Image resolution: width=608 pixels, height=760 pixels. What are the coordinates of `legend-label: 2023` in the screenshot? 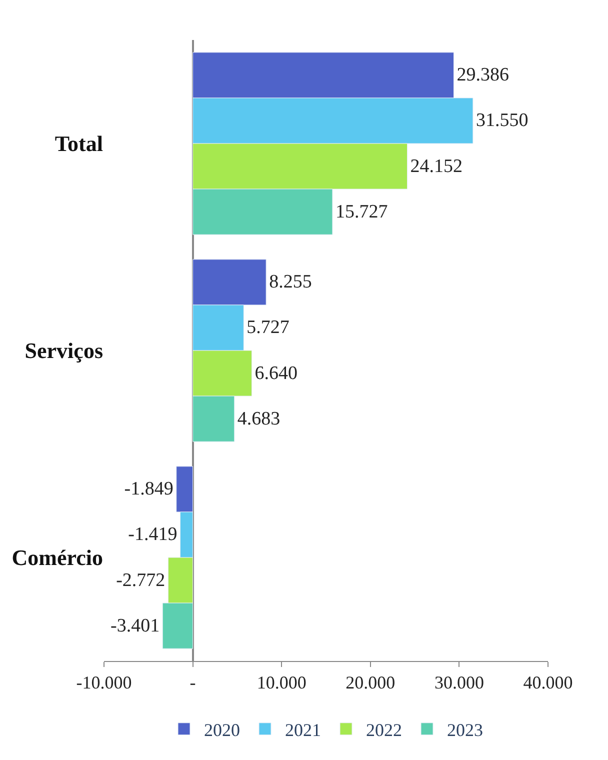 It's located at (465, 730).